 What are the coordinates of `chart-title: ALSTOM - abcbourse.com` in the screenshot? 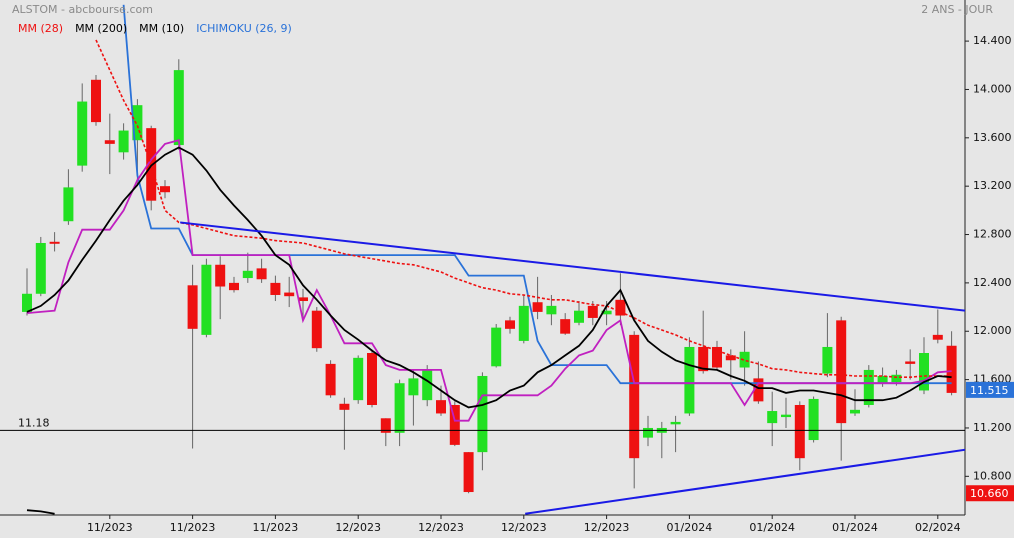 It's located at (82, 9).